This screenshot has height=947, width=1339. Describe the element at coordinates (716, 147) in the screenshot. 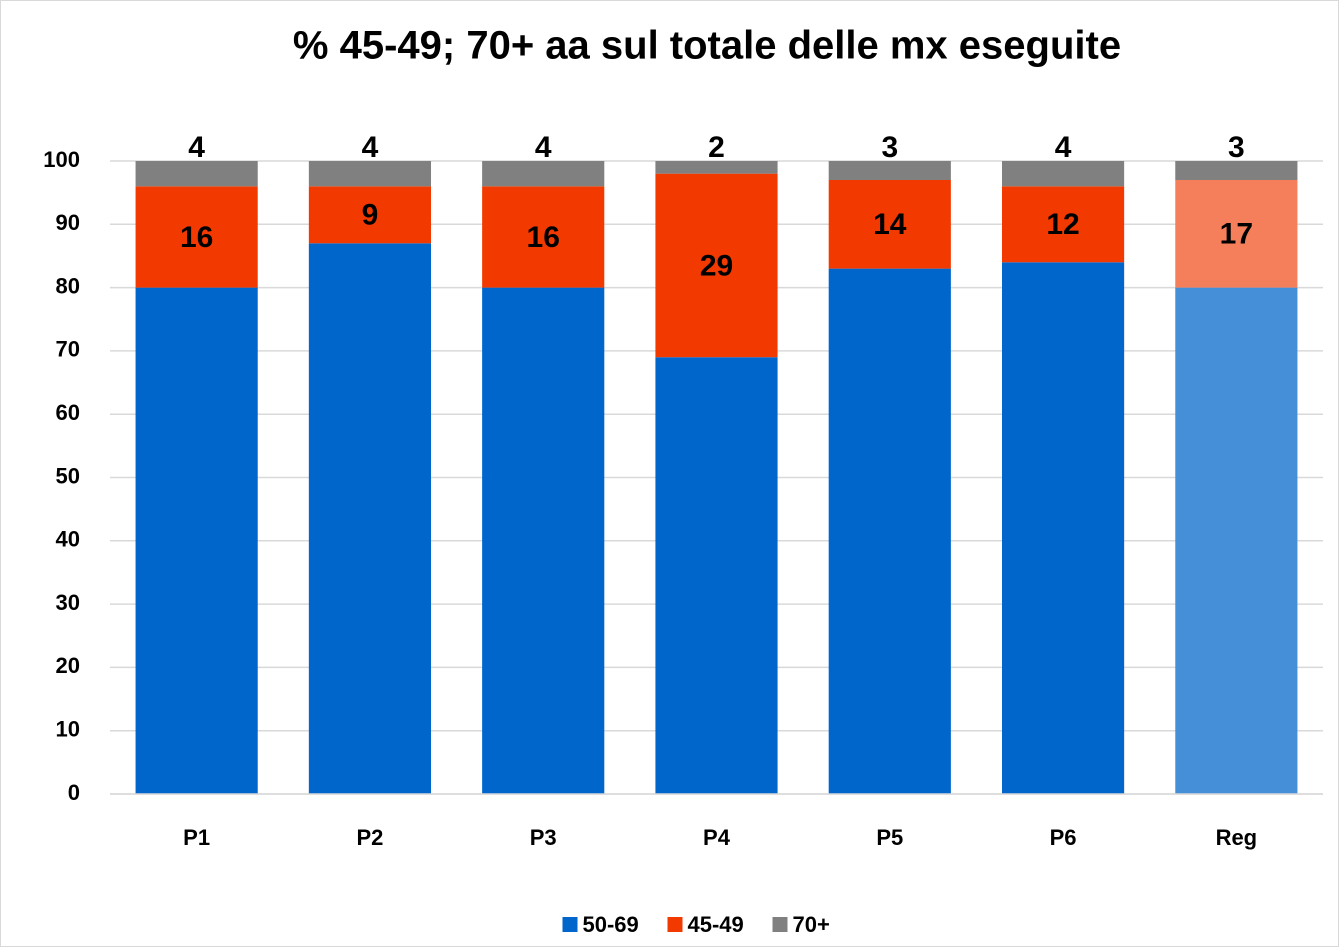

I see `data-label: 2` at that location.